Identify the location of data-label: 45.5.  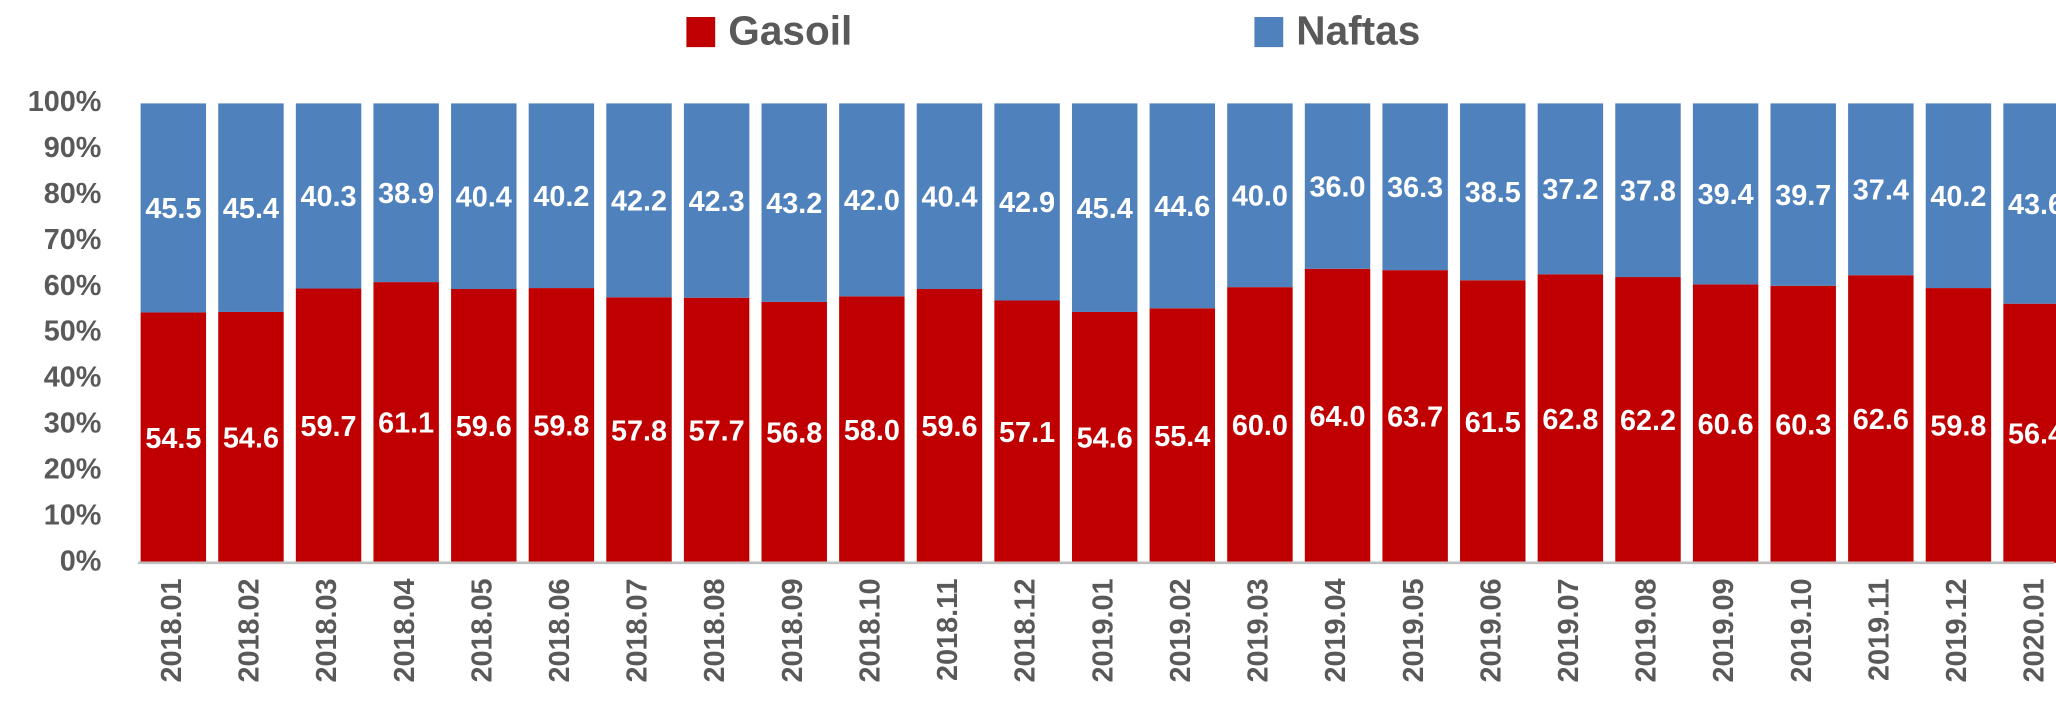
(173, 209).